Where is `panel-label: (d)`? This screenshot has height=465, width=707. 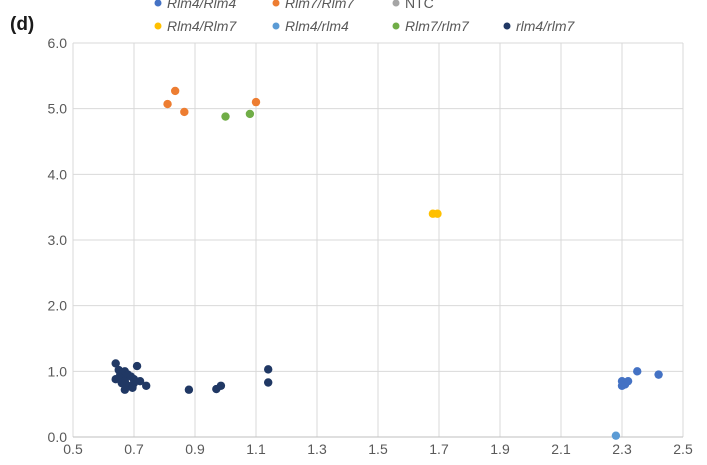 panel-label: (d) is located at coordinates (22, 24).